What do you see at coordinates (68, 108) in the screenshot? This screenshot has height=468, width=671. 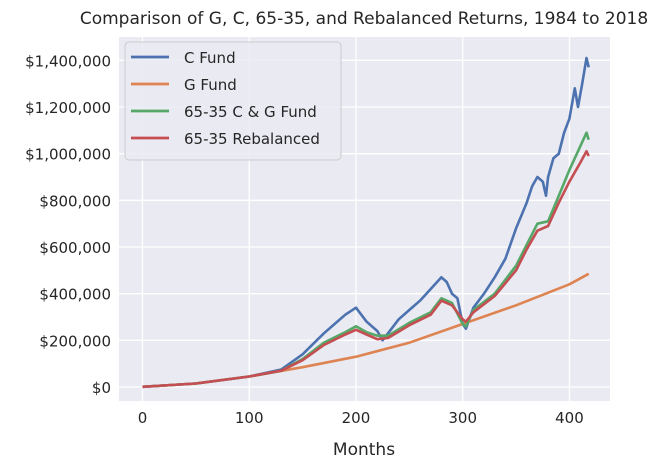 I see `y-tick-label: $1,200,000` at bounding box center [68, 108].